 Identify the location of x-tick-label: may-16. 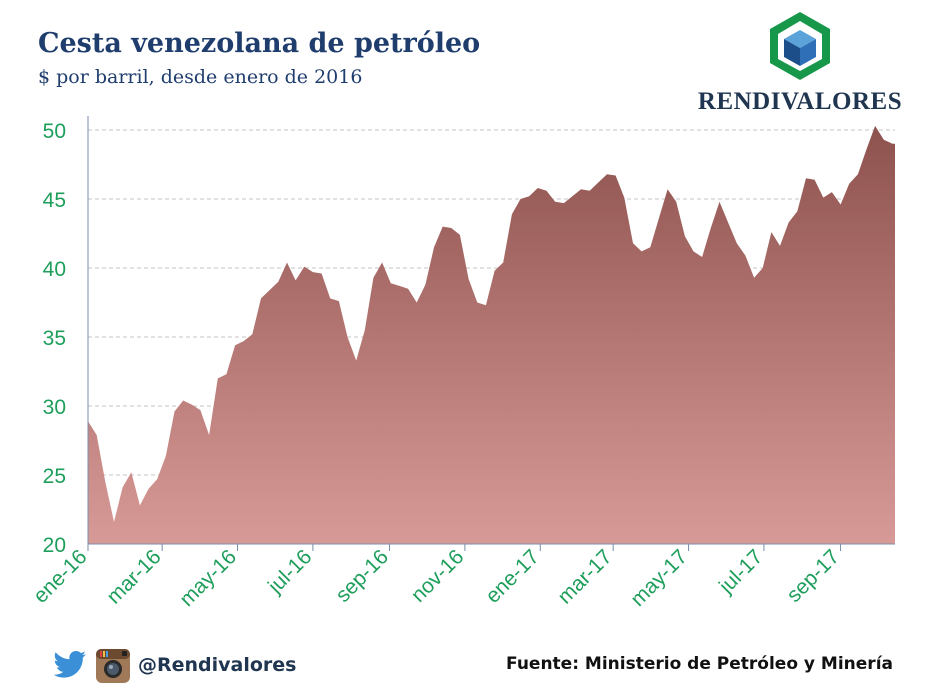
(208, 578).